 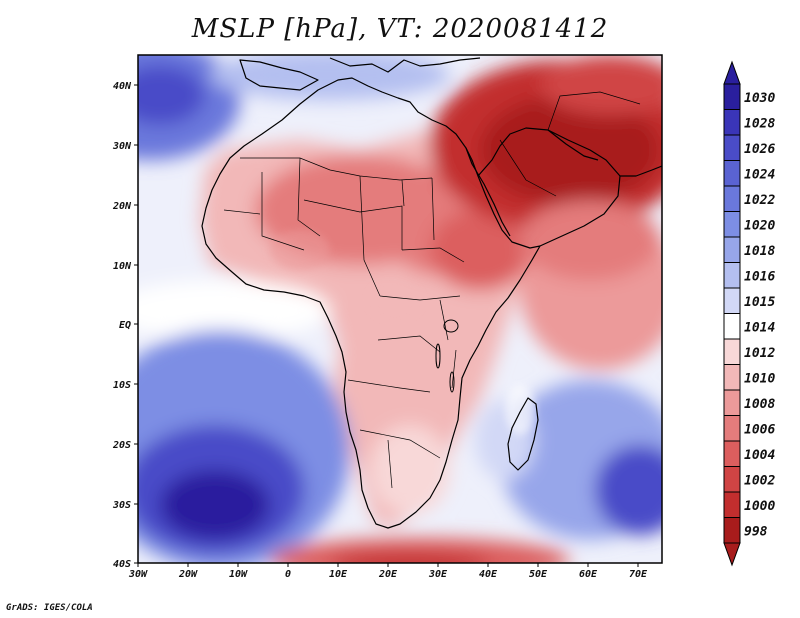 What do you see at coordinates (122, 86) in the screenshot?
I see `lat-tick: 40N` at bounding box center [122, 86].